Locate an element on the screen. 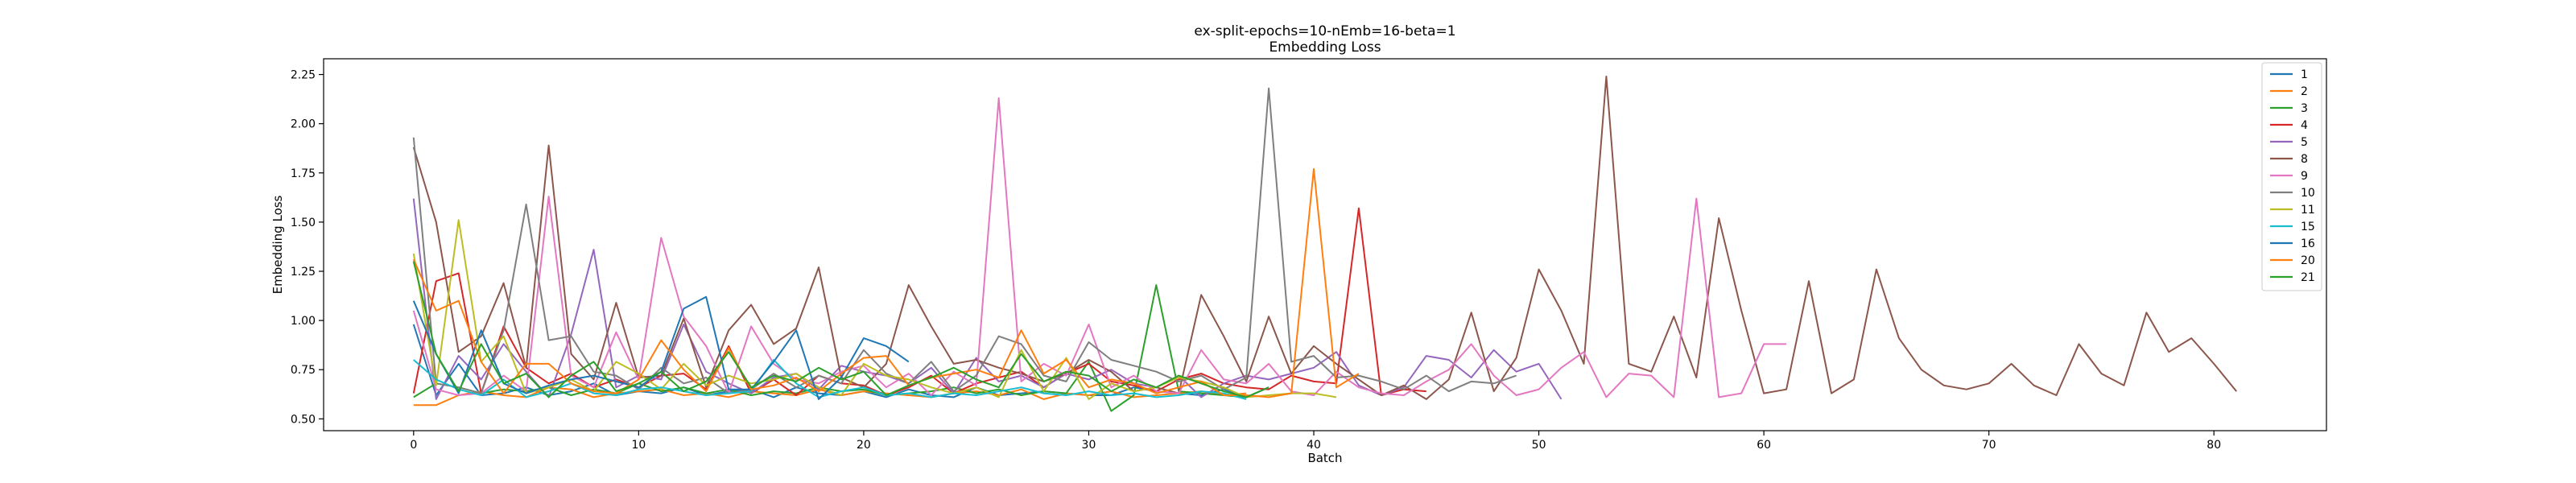  y-tick-label: 2.00 is located at coordinates (303, 124).